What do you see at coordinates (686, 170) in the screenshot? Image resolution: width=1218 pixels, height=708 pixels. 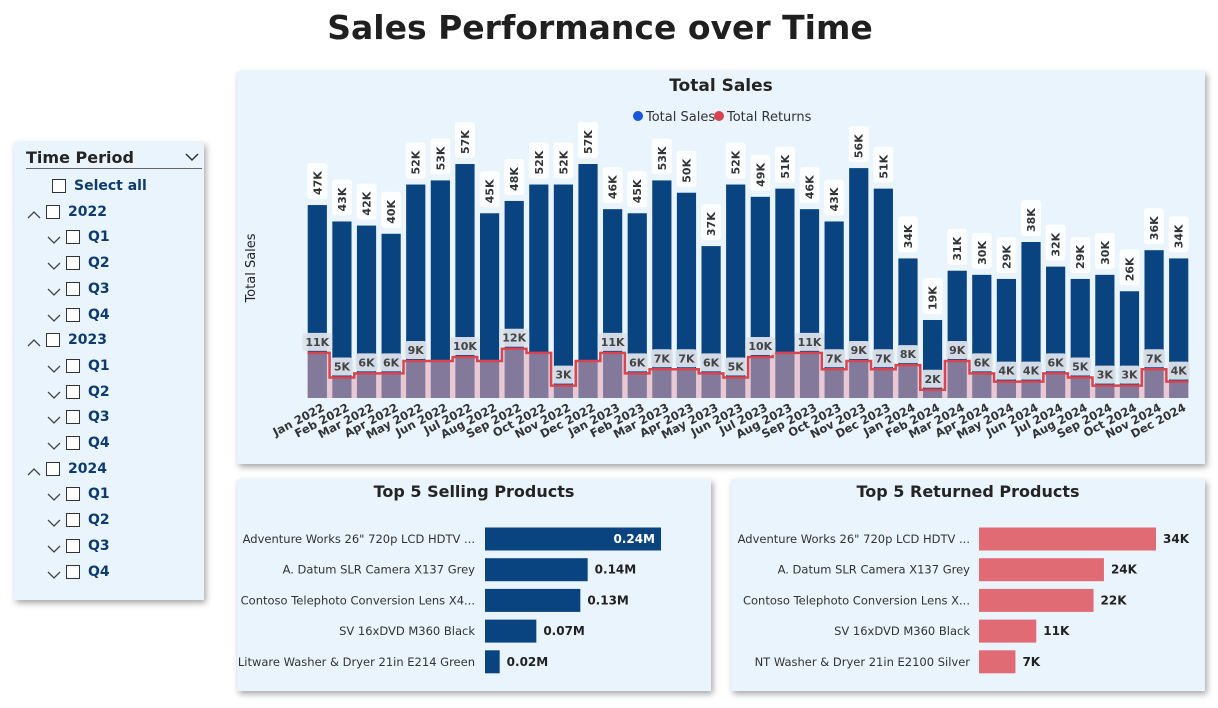 I see `sales-data-label-text: 50K` at bounding box center [686, 170].